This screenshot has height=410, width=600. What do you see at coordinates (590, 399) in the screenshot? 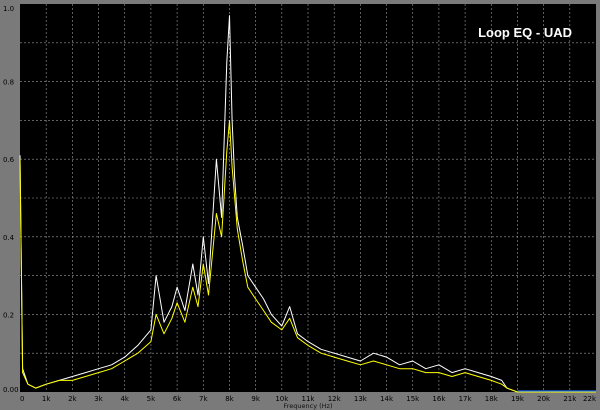
I see `x-tick-label: 22k` at bounding box center [590, 399].